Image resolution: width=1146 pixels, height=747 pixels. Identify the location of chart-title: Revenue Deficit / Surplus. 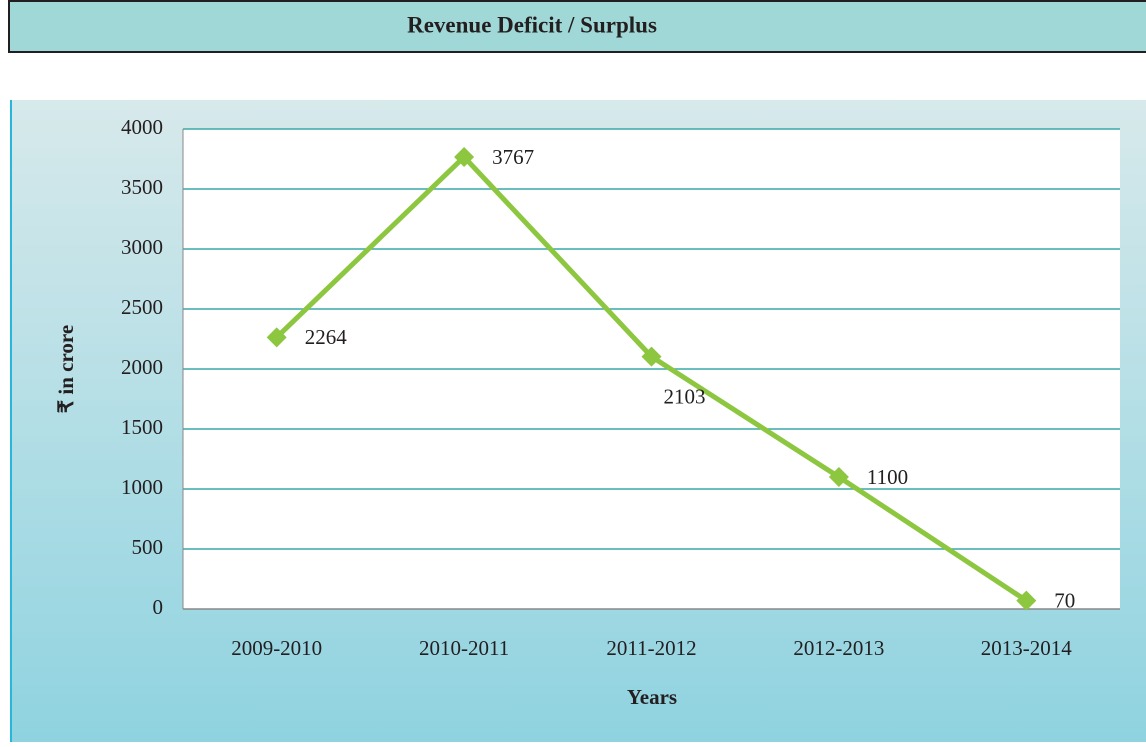
(532, 24).